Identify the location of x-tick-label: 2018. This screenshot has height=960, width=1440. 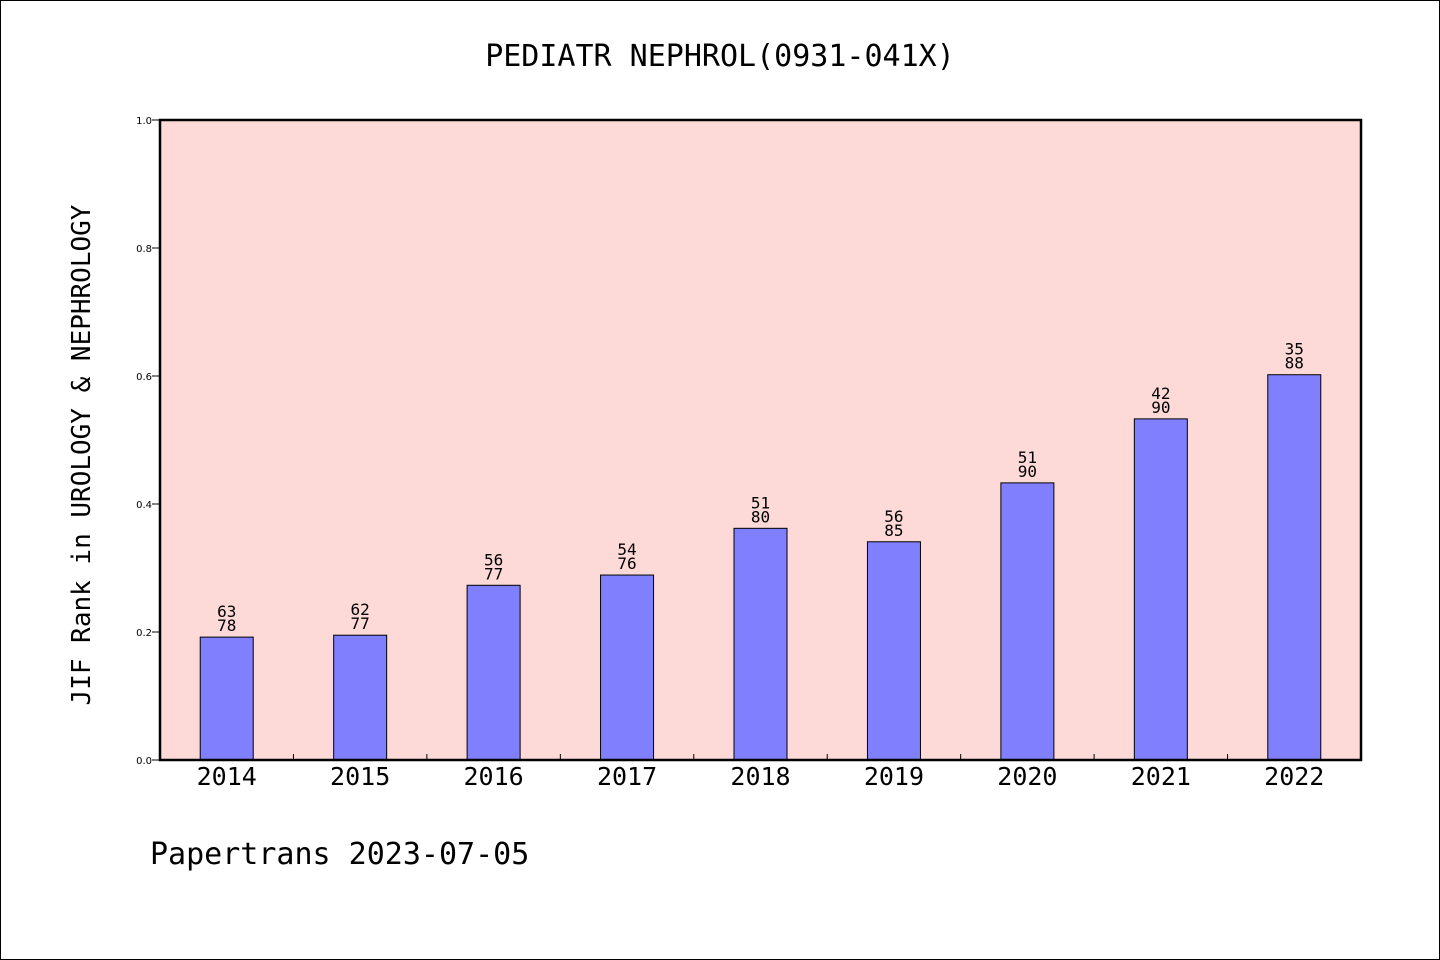
(760, 776).